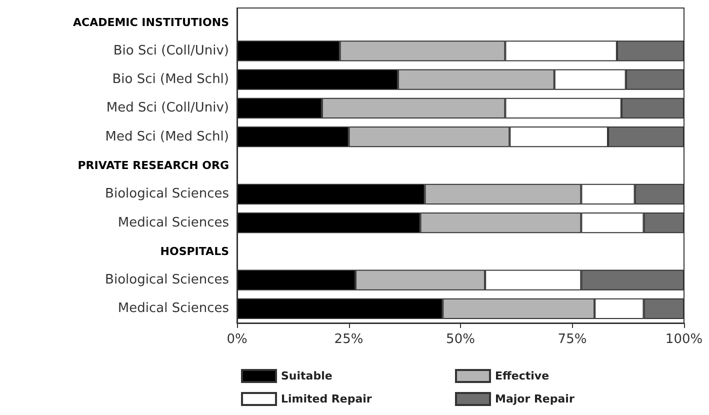 The image size is (709, 415). I want to click on x-tick-label: 25%, so click(349, 339).